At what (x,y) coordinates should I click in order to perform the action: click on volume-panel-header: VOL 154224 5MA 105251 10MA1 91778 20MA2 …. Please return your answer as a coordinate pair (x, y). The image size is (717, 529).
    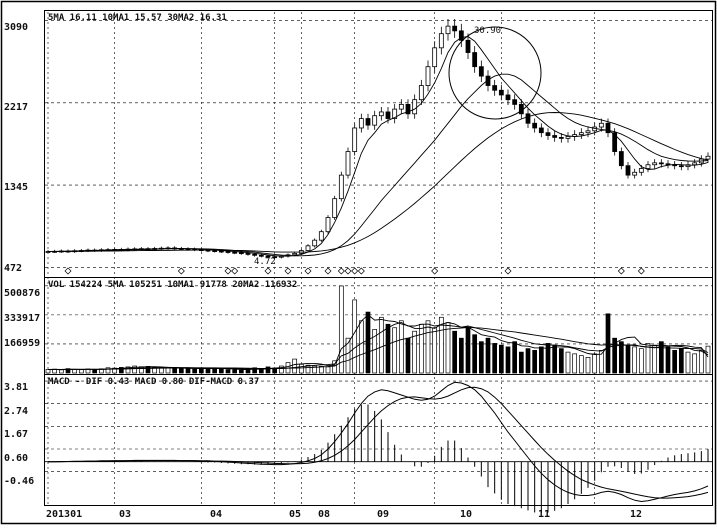
    Looking at the image, I should click on (172, 285).